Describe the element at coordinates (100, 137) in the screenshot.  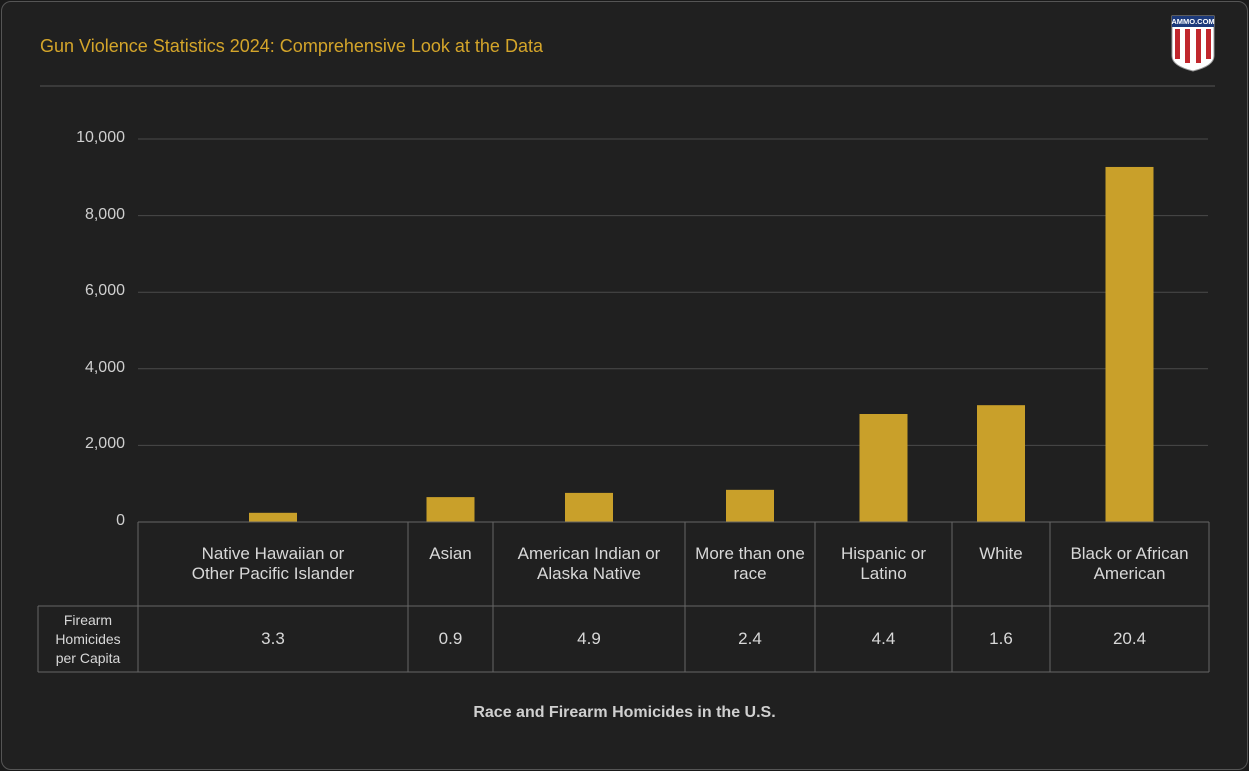
I see `y-tick-label: 10,000` at that location.